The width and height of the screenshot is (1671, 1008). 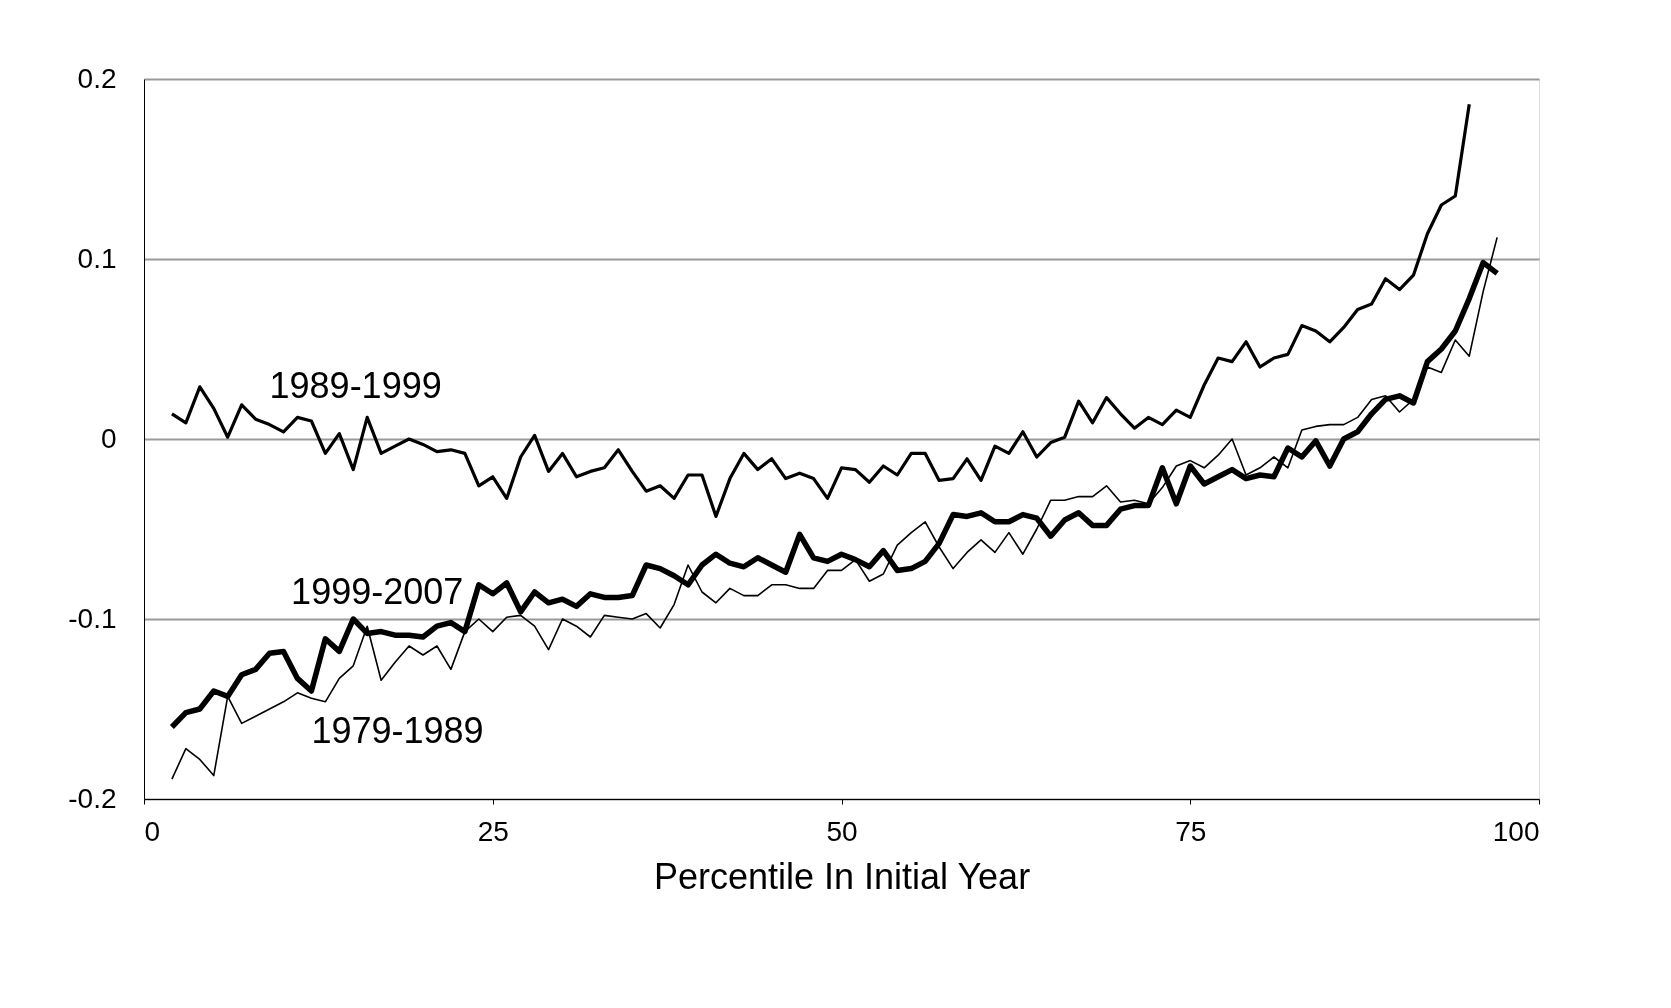 What do you see at coordinates (92, 798) in the screenshot?
I see `y-tick-label: -0.2` at bounding box center [92, 798].